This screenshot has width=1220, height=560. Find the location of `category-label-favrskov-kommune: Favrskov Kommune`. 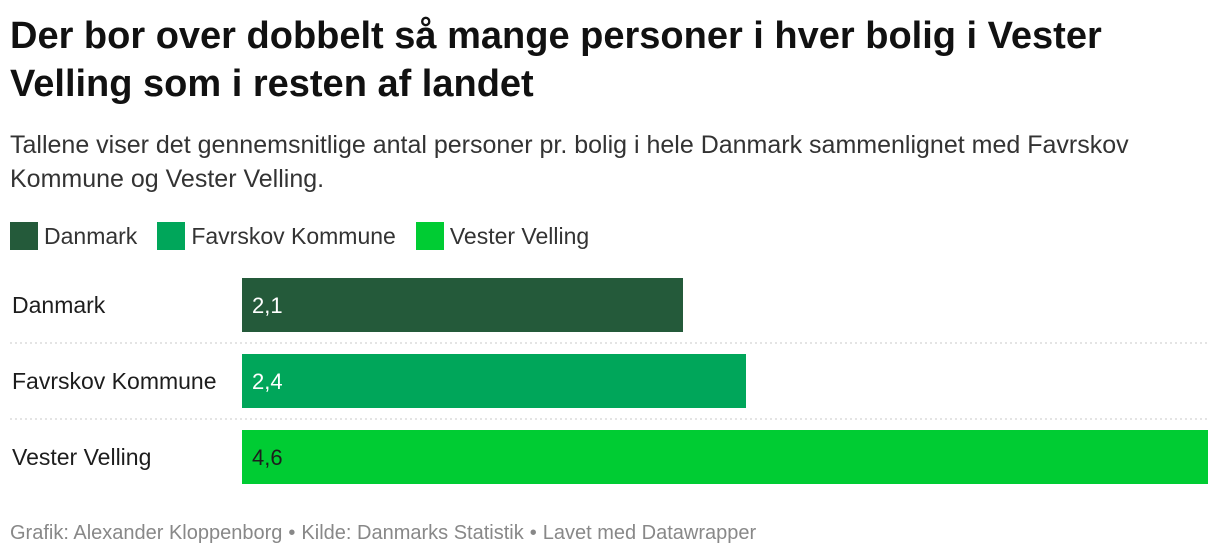

category-label-favrskov-kommune: Favrskov Kommune is located at coordinates (114, 381).